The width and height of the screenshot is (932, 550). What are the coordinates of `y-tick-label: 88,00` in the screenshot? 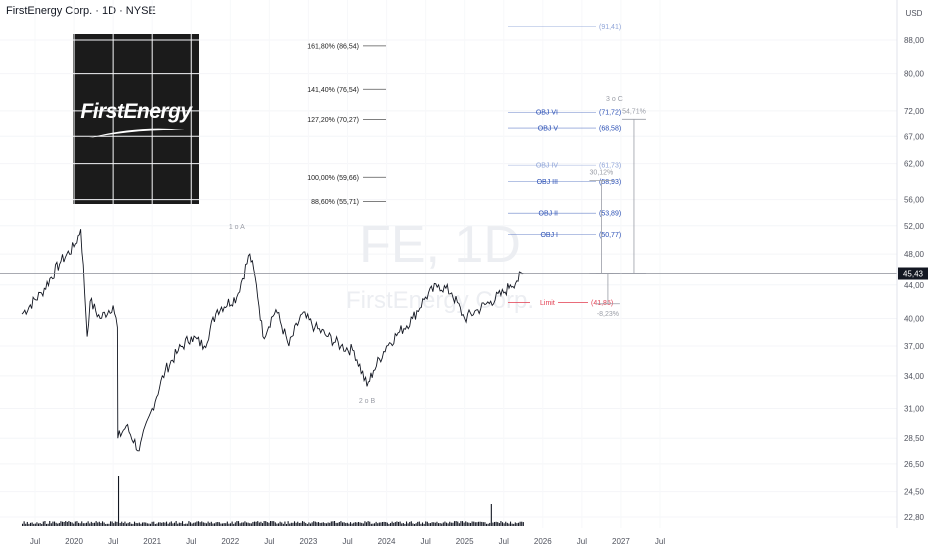 It's located at (914, 40).